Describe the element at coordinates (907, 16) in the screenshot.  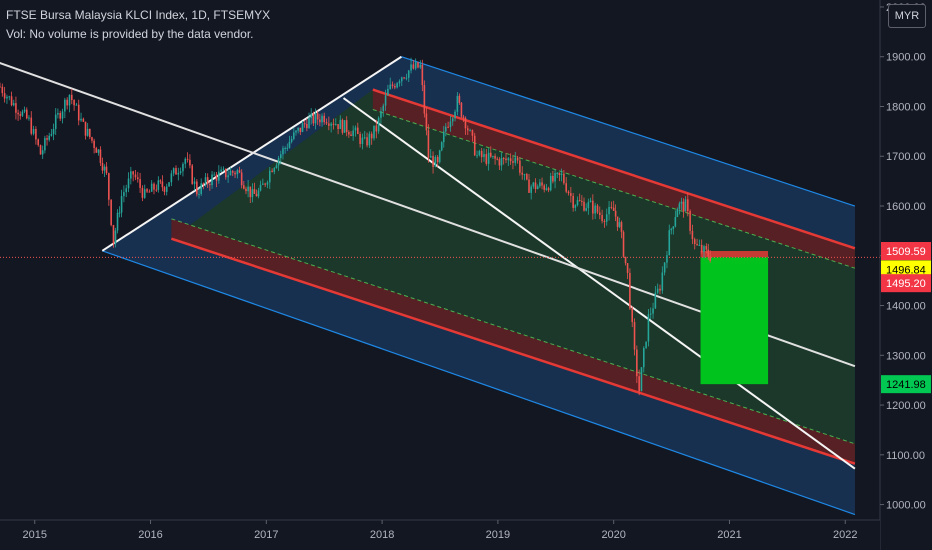
I see `currency-button: MYR` at that location.